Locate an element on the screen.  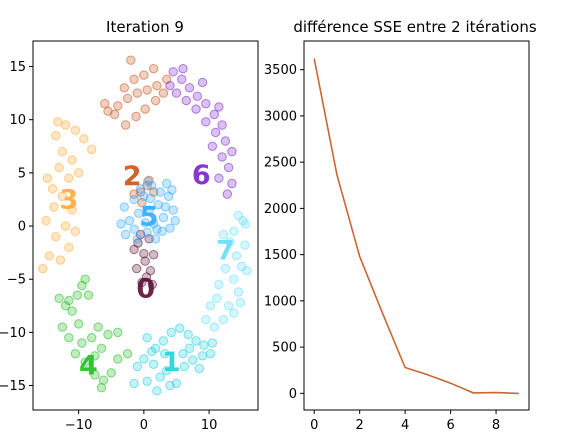
y-tick-label: 1500 is located at coordinates (280, 255).